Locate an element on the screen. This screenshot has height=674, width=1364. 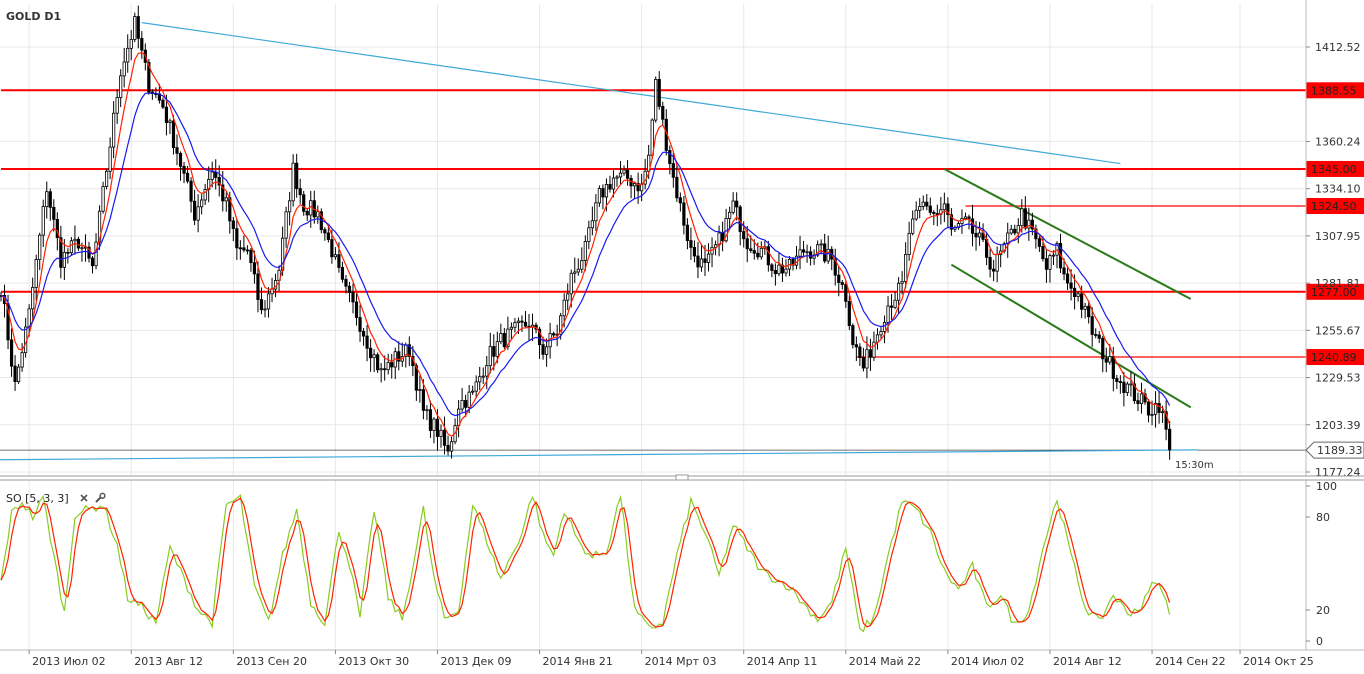
price-tick-label: 1334.10 is located at coordinates (1338, 189).